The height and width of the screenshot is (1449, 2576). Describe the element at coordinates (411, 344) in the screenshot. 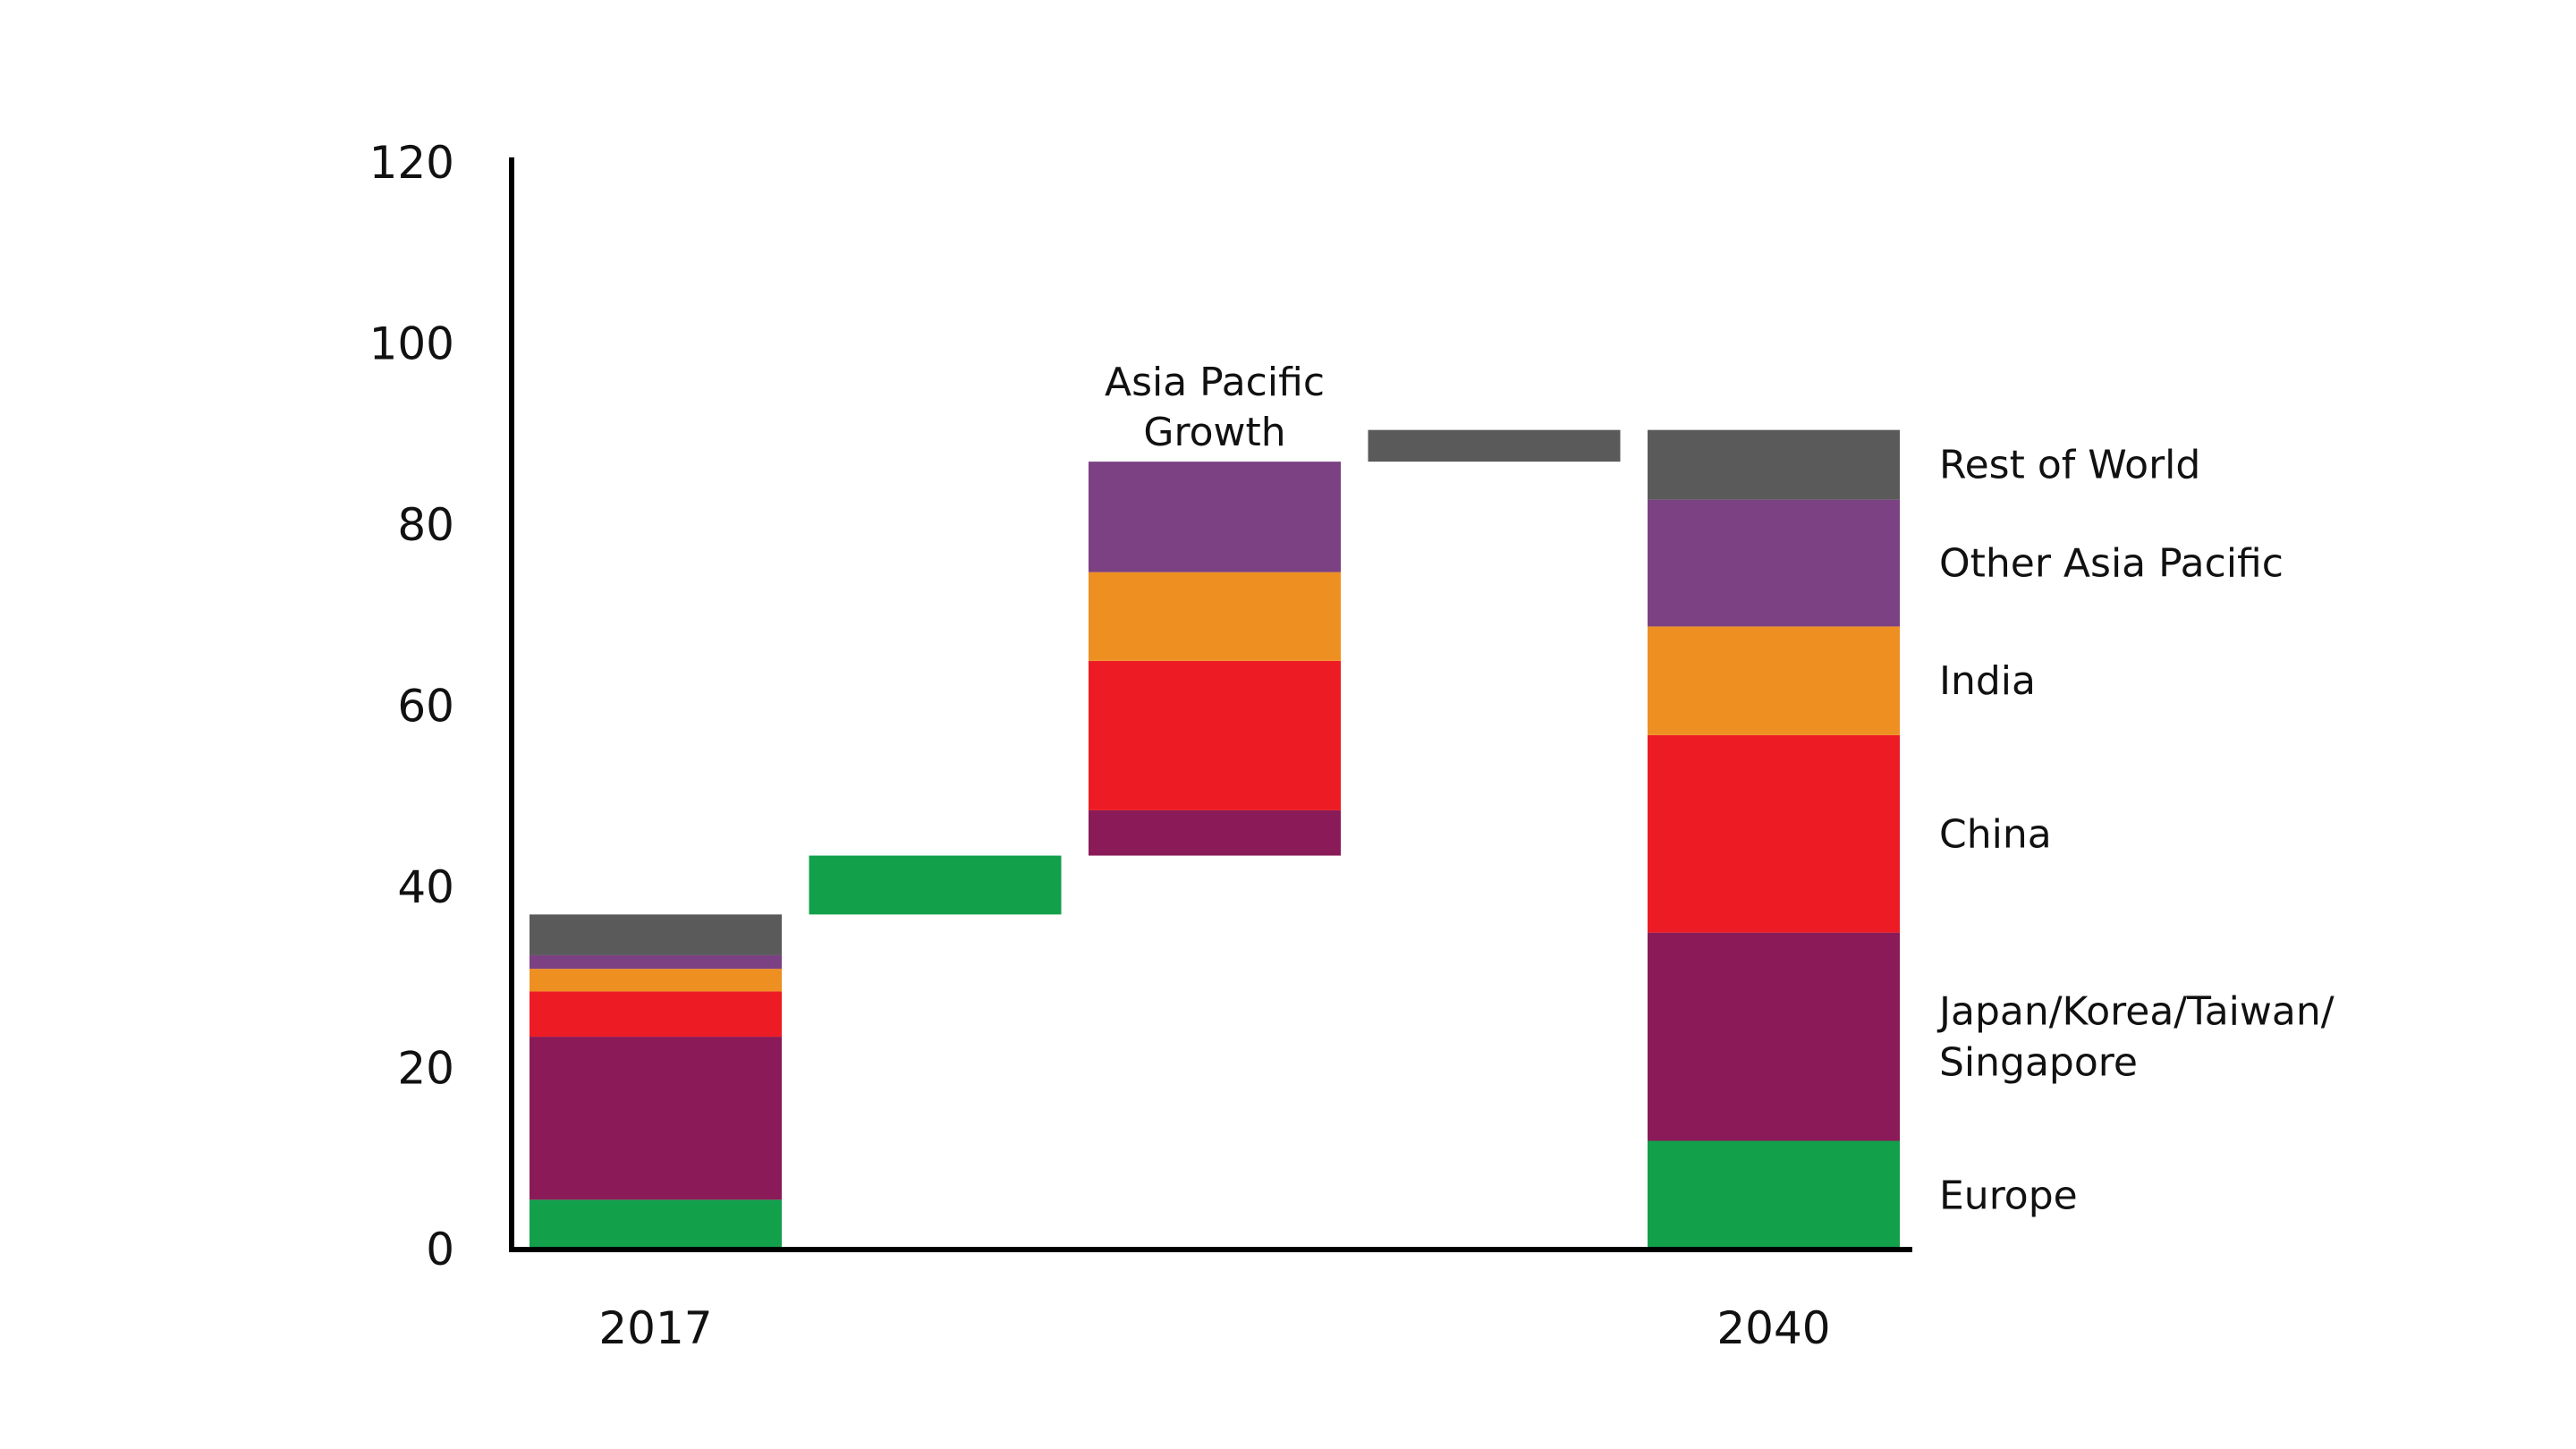

I see `y-tick-label: 100` at that location.